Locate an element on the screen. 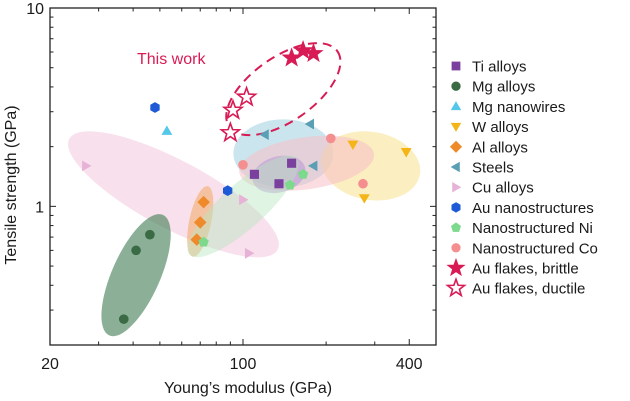 This screenshot has height=401, width=630. y-tick-label: 1 is located at coordinates (39, 207).